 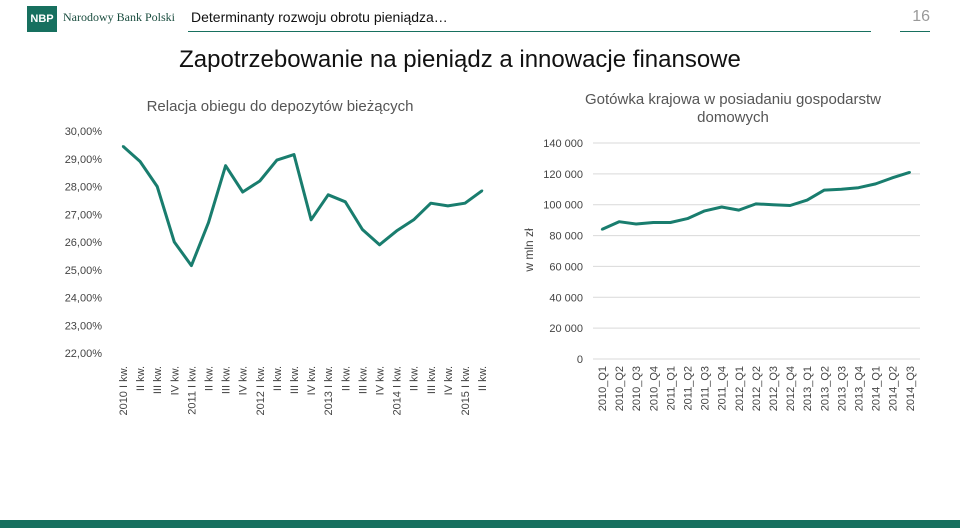 I want to click on chart-cash-series, so click(x=755, y=200).